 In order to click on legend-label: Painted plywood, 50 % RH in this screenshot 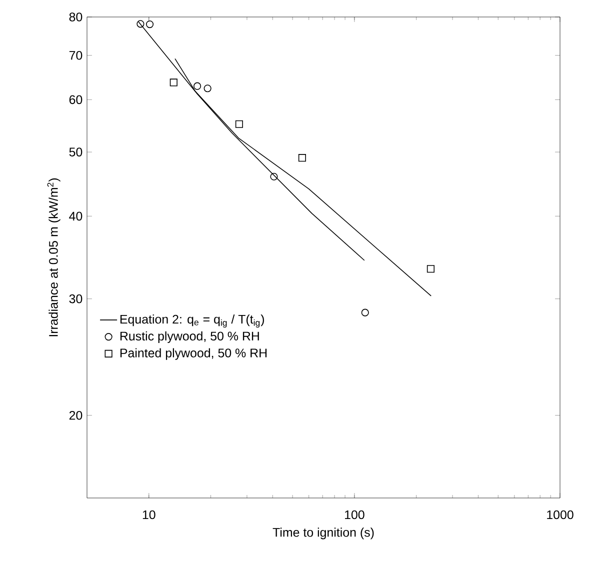, I will do `click(193, 354)`.